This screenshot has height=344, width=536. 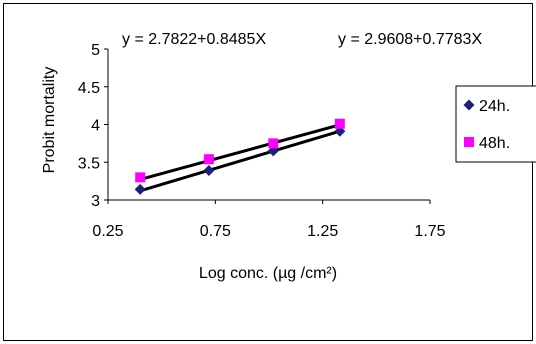 I want to click on data-points, so click(x=240, y=156).